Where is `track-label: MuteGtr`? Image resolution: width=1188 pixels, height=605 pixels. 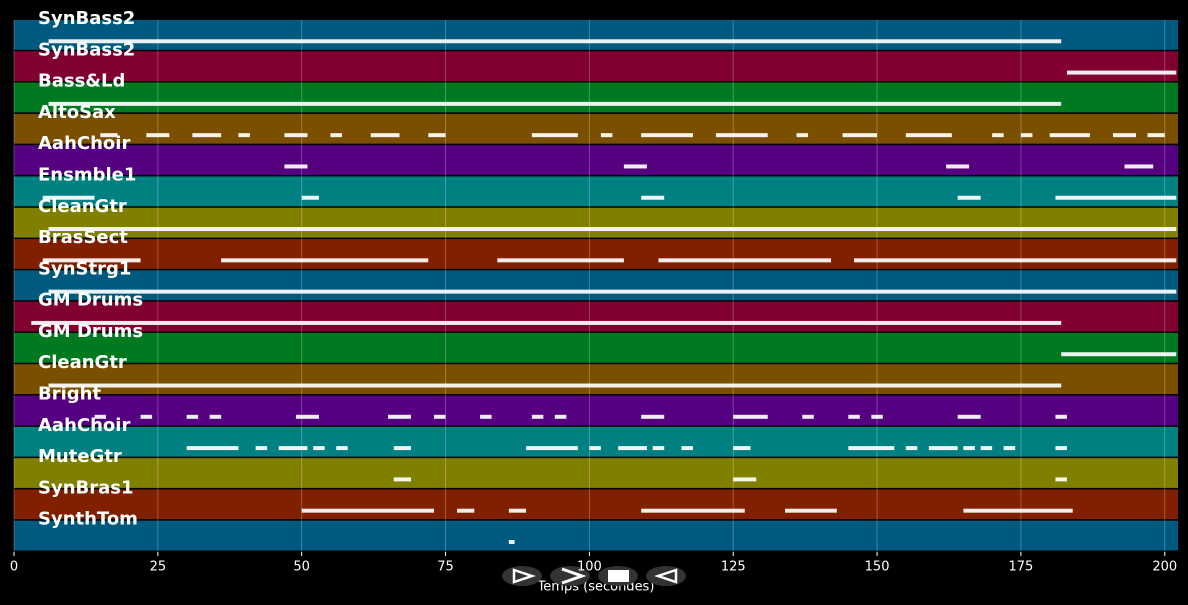 track-label: MuteGtr is located at coordinates (80, 456).